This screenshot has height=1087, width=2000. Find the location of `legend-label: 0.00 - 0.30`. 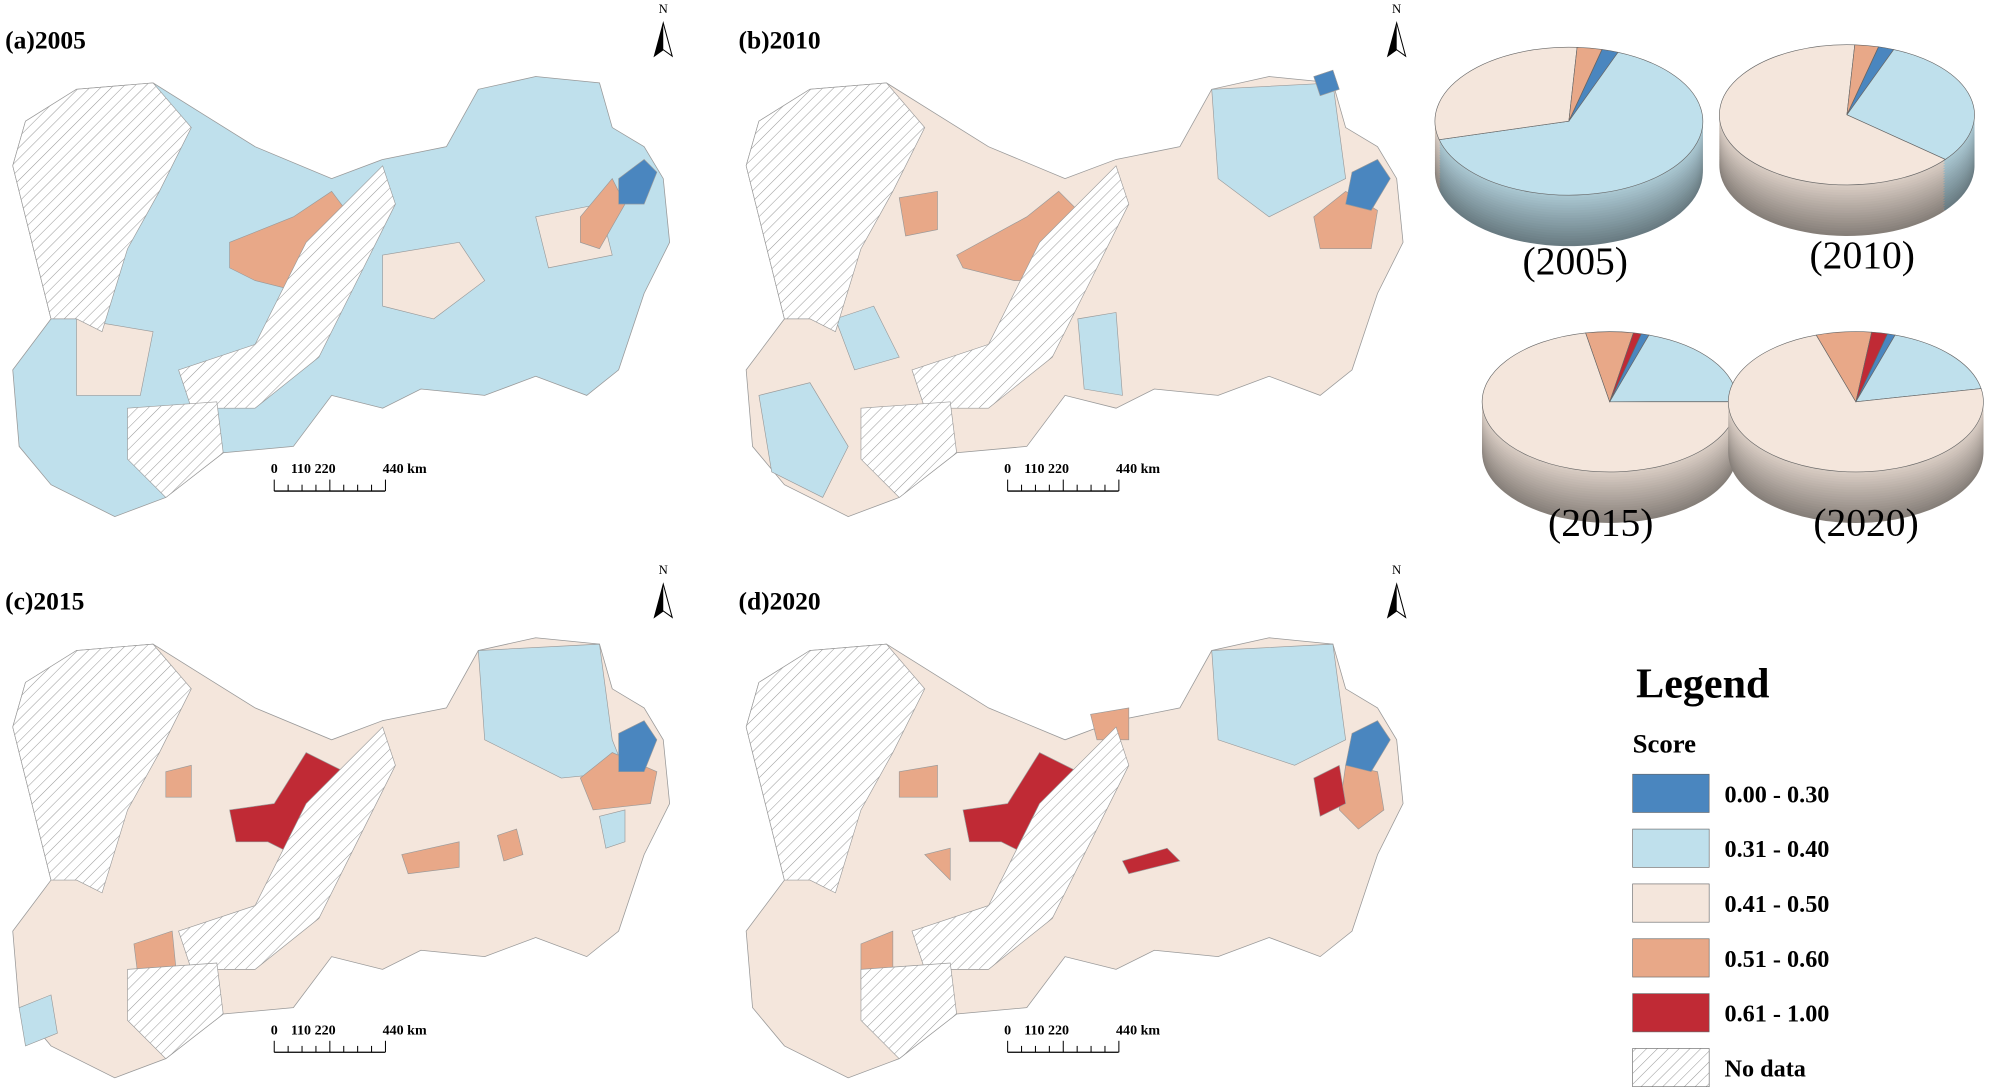

legend-label: 0.00 - 0.30 is located at coordinates (1776, 794).